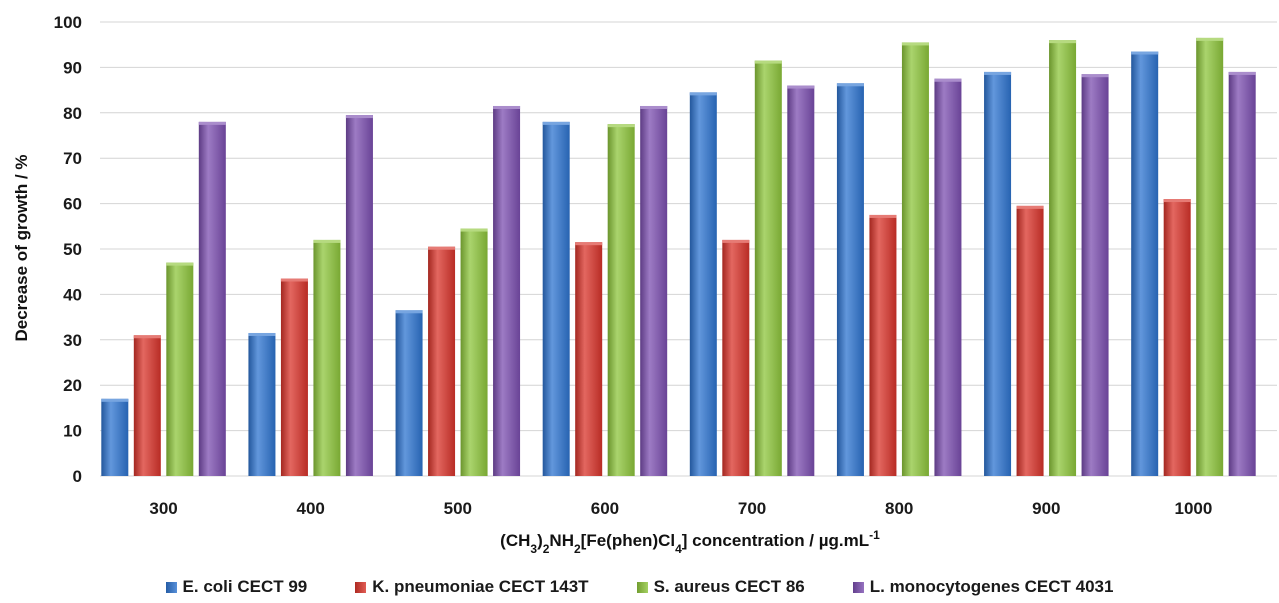  Describe the element at coordinates (458, 508) in the screenshot. I see `x-tick-label: 500` at that location.